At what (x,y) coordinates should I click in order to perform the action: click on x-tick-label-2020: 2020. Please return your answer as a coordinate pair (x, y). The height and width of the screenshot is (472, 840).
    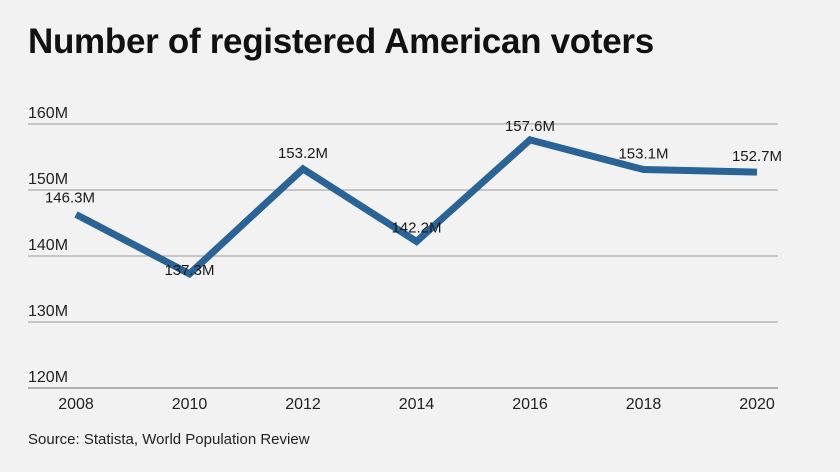
    Looking at the image, I should click on (757, 404).